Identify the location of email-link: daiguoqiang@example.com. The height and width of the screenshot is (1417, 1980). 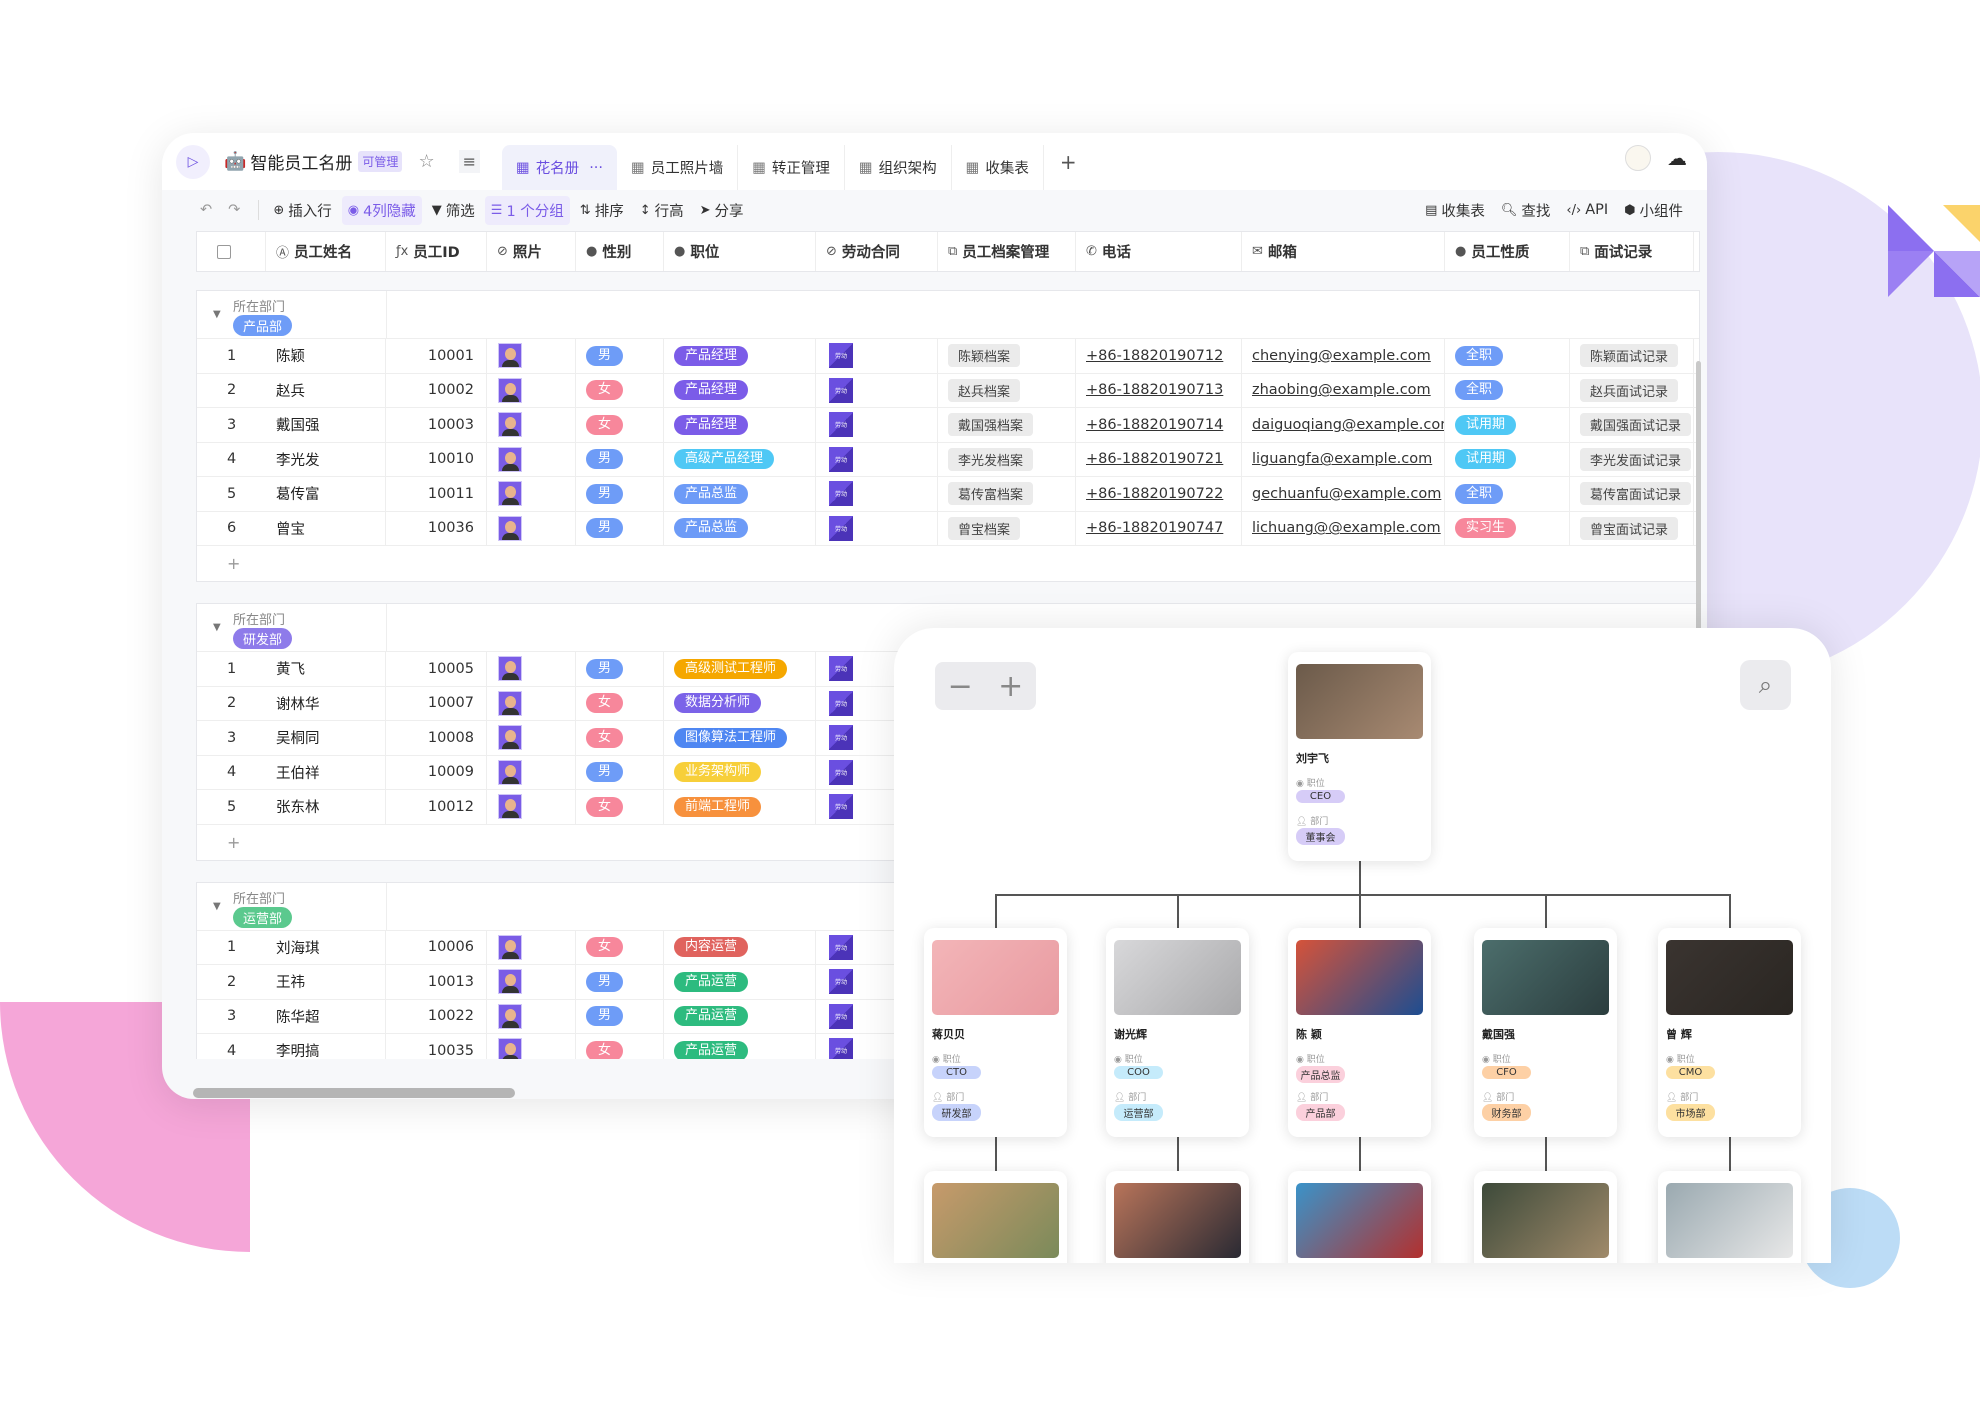
(1348, 424).